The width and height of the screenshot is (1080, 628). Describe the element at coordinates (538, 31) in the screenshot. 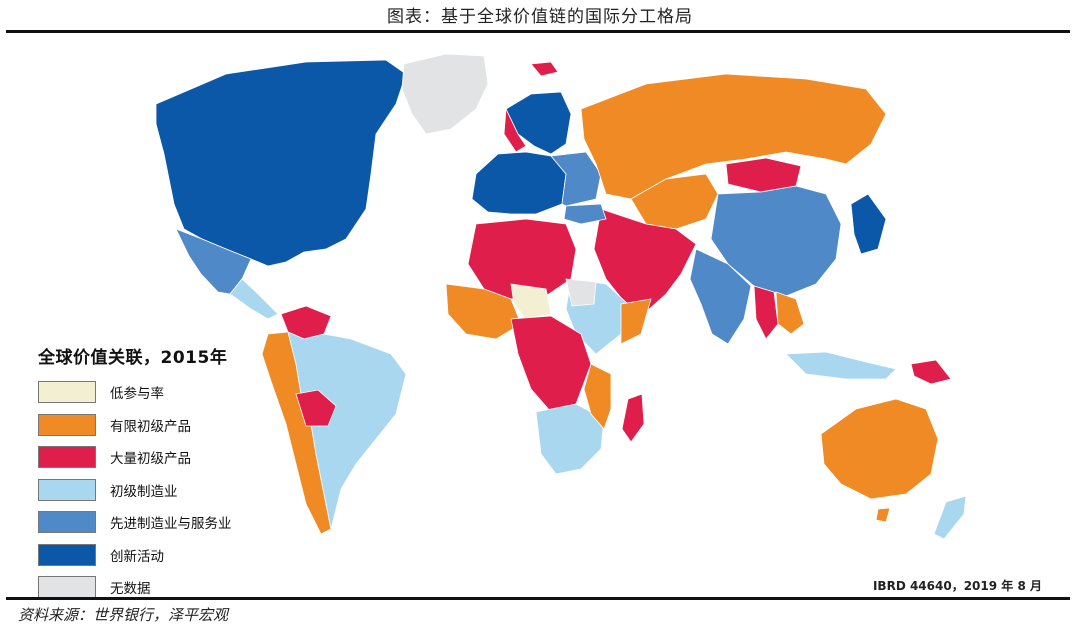

I see `top-rule` at that location.